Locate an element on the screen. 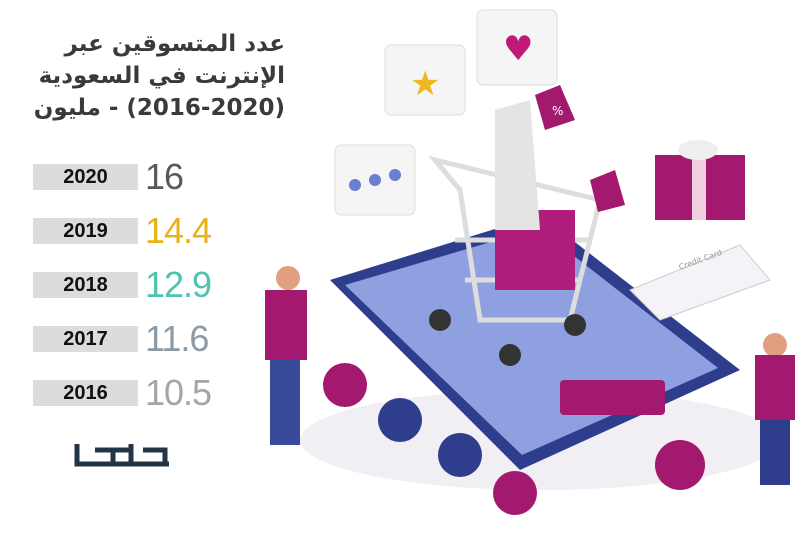 This screenshot has width=800, height=533. okaz-logo is located at coordinates (121, 455).